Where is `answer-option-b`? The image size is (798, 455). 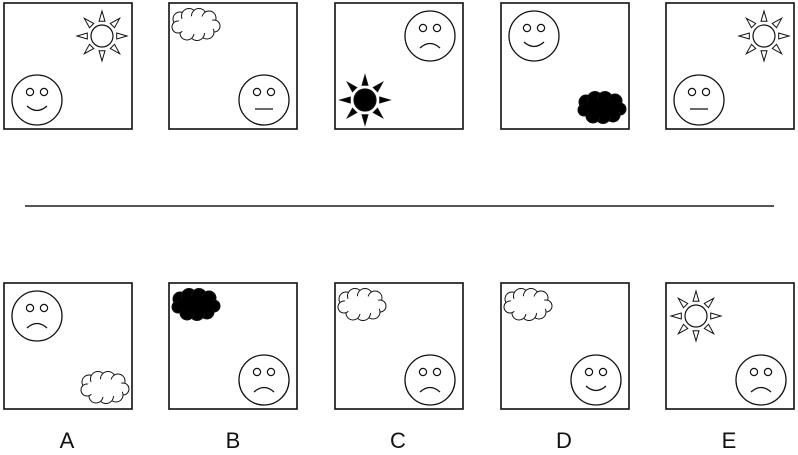 answer-option-b is located at coordinates (233, 346).